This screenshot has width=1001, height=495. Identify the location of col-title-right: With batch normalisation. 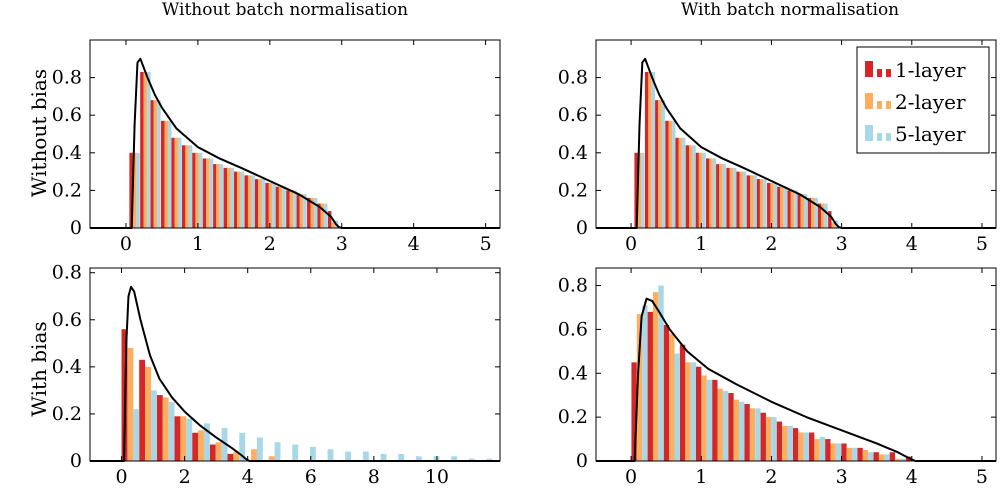
(790, 10).